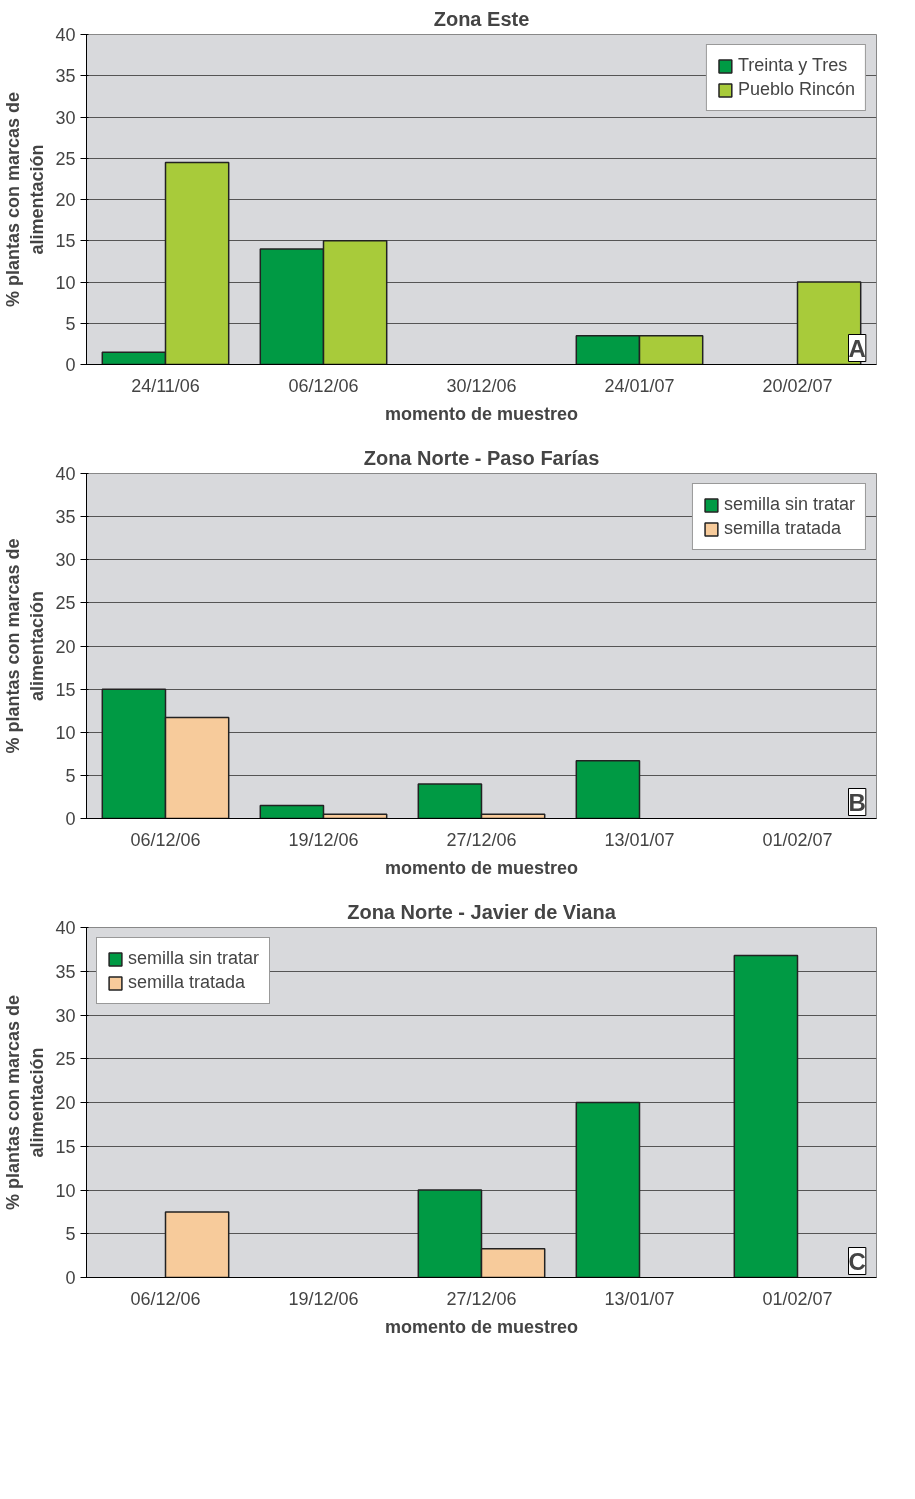  Describe the element at coordinates (481, 457) in the screenshot. I see `chart-title: Zona Norte - Paso Farías` at that location.